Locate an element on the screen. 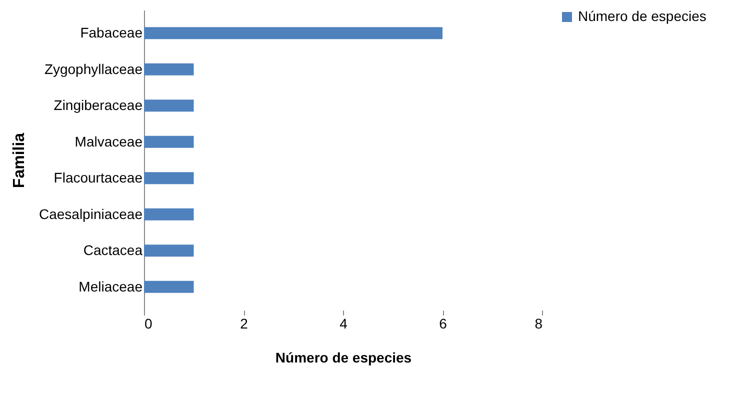  y-tick-label: Cactacea is located at coordinates (113, 250).